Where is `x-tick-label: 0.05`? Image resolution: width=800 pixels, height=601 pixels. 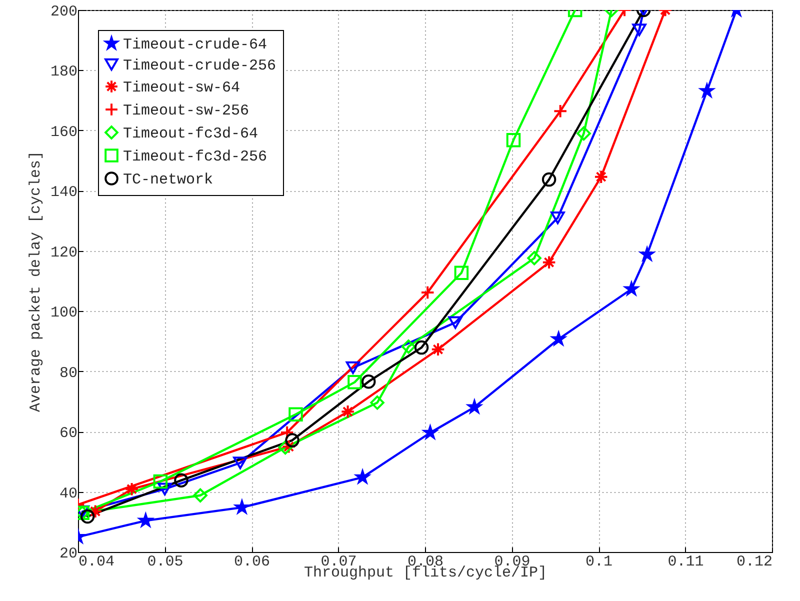 x-tick-label: 0.05 is located at coordinates (165, 562).